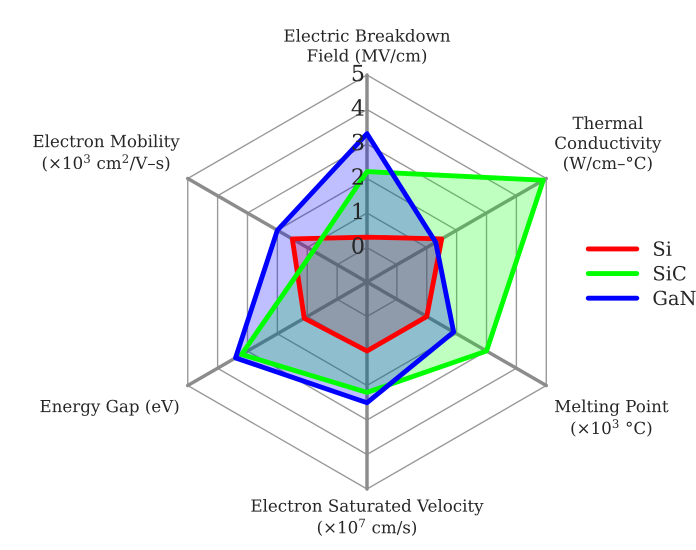  I want to click on spoke-label: Electric Breakdown Field (MV/cm), so click(367, 46).